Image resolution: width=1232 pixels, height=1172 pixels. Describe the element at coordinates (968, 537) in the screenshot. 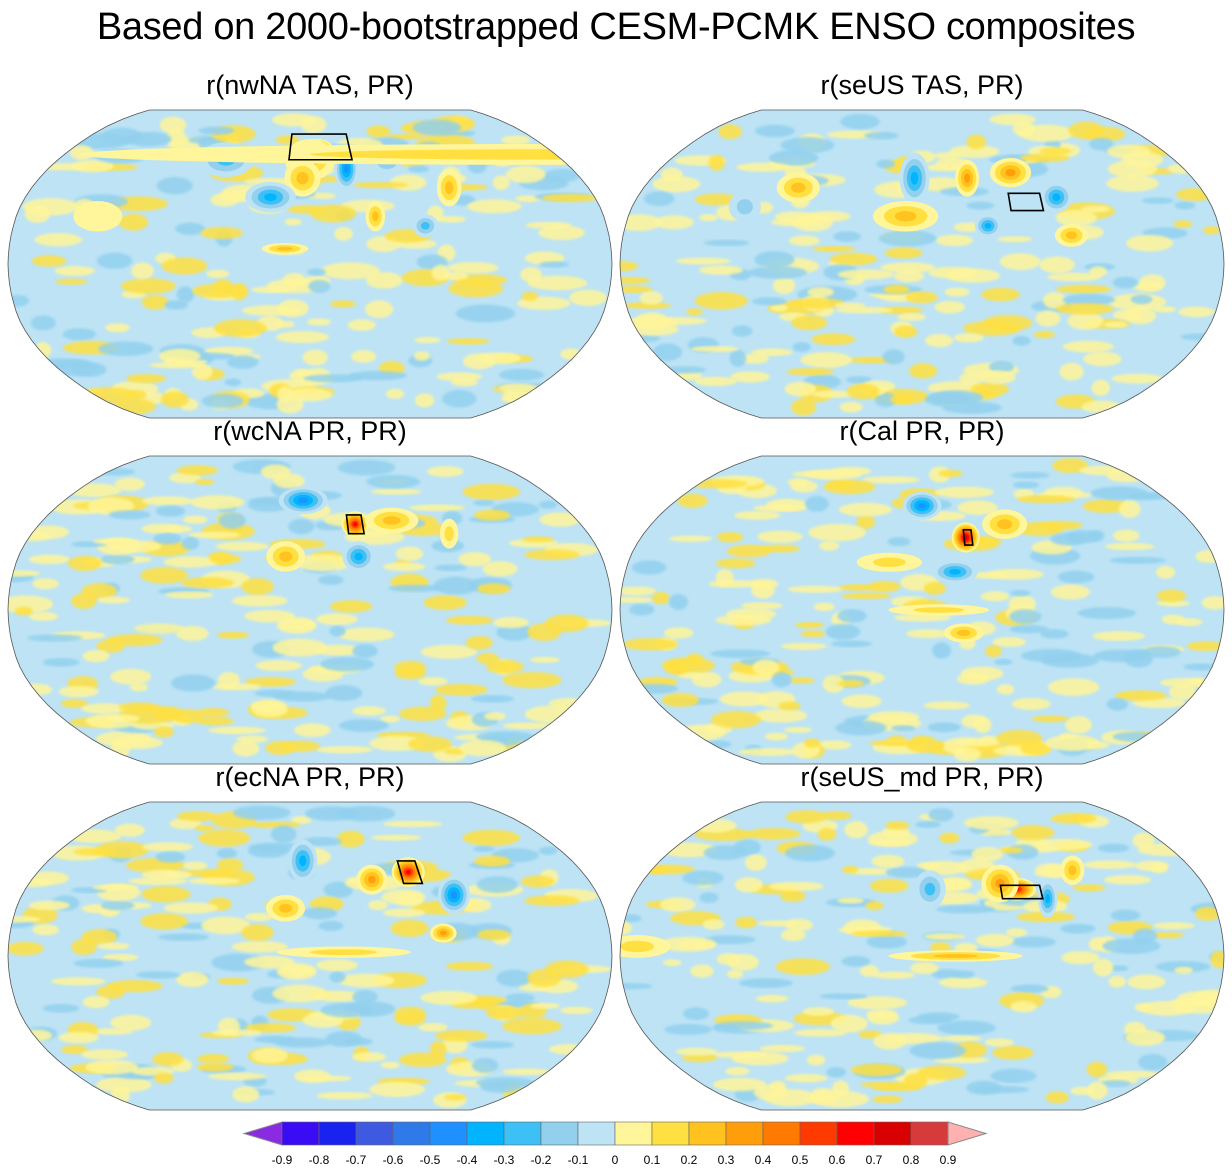

I see `region-box` at that location.